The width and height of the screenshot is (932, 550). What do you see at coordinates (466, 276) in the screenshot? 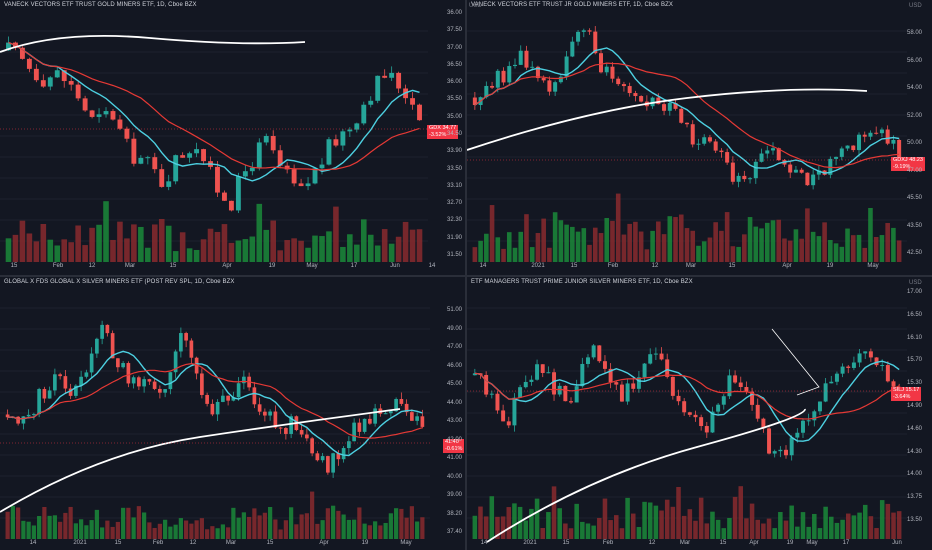
I see `panel-divider-horizontal` at bounding box center [466, 276].